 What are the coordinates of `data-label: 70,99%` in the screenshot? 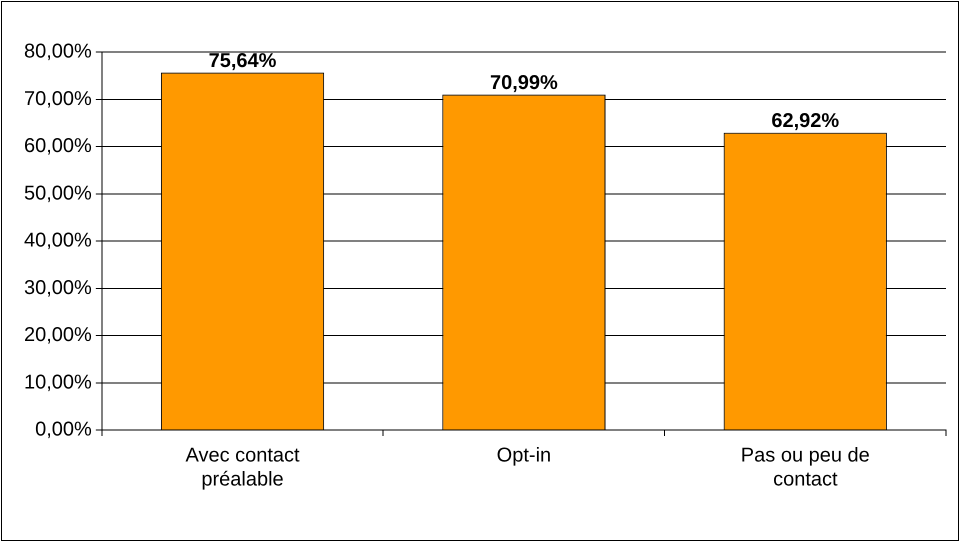 It's located at (524, 83).